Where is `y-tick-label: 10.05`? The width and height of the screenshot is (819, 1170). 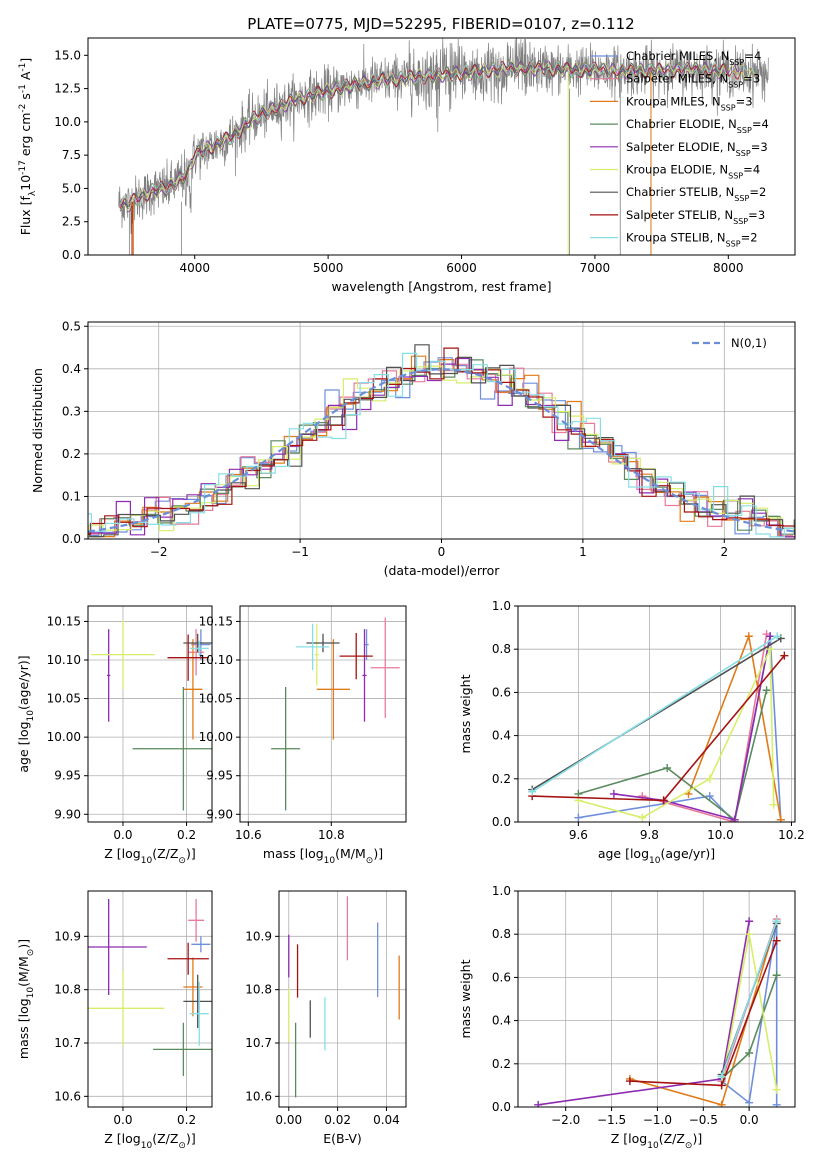
y-tick-label: 10.05 is located at coordinates (216, 699).